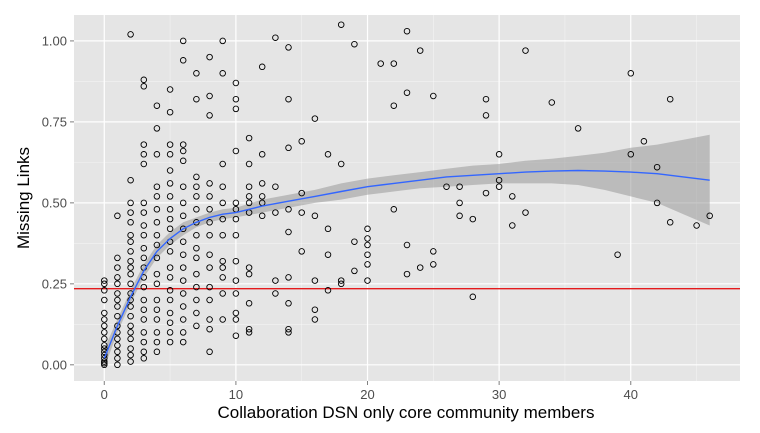 Image resolution: width=760 pixels, height=433 pixels. What do you see at coordinates (54, 40) in the screenshot?
I see `y-tick-label: 1.00` at bounding box center [54, 40].